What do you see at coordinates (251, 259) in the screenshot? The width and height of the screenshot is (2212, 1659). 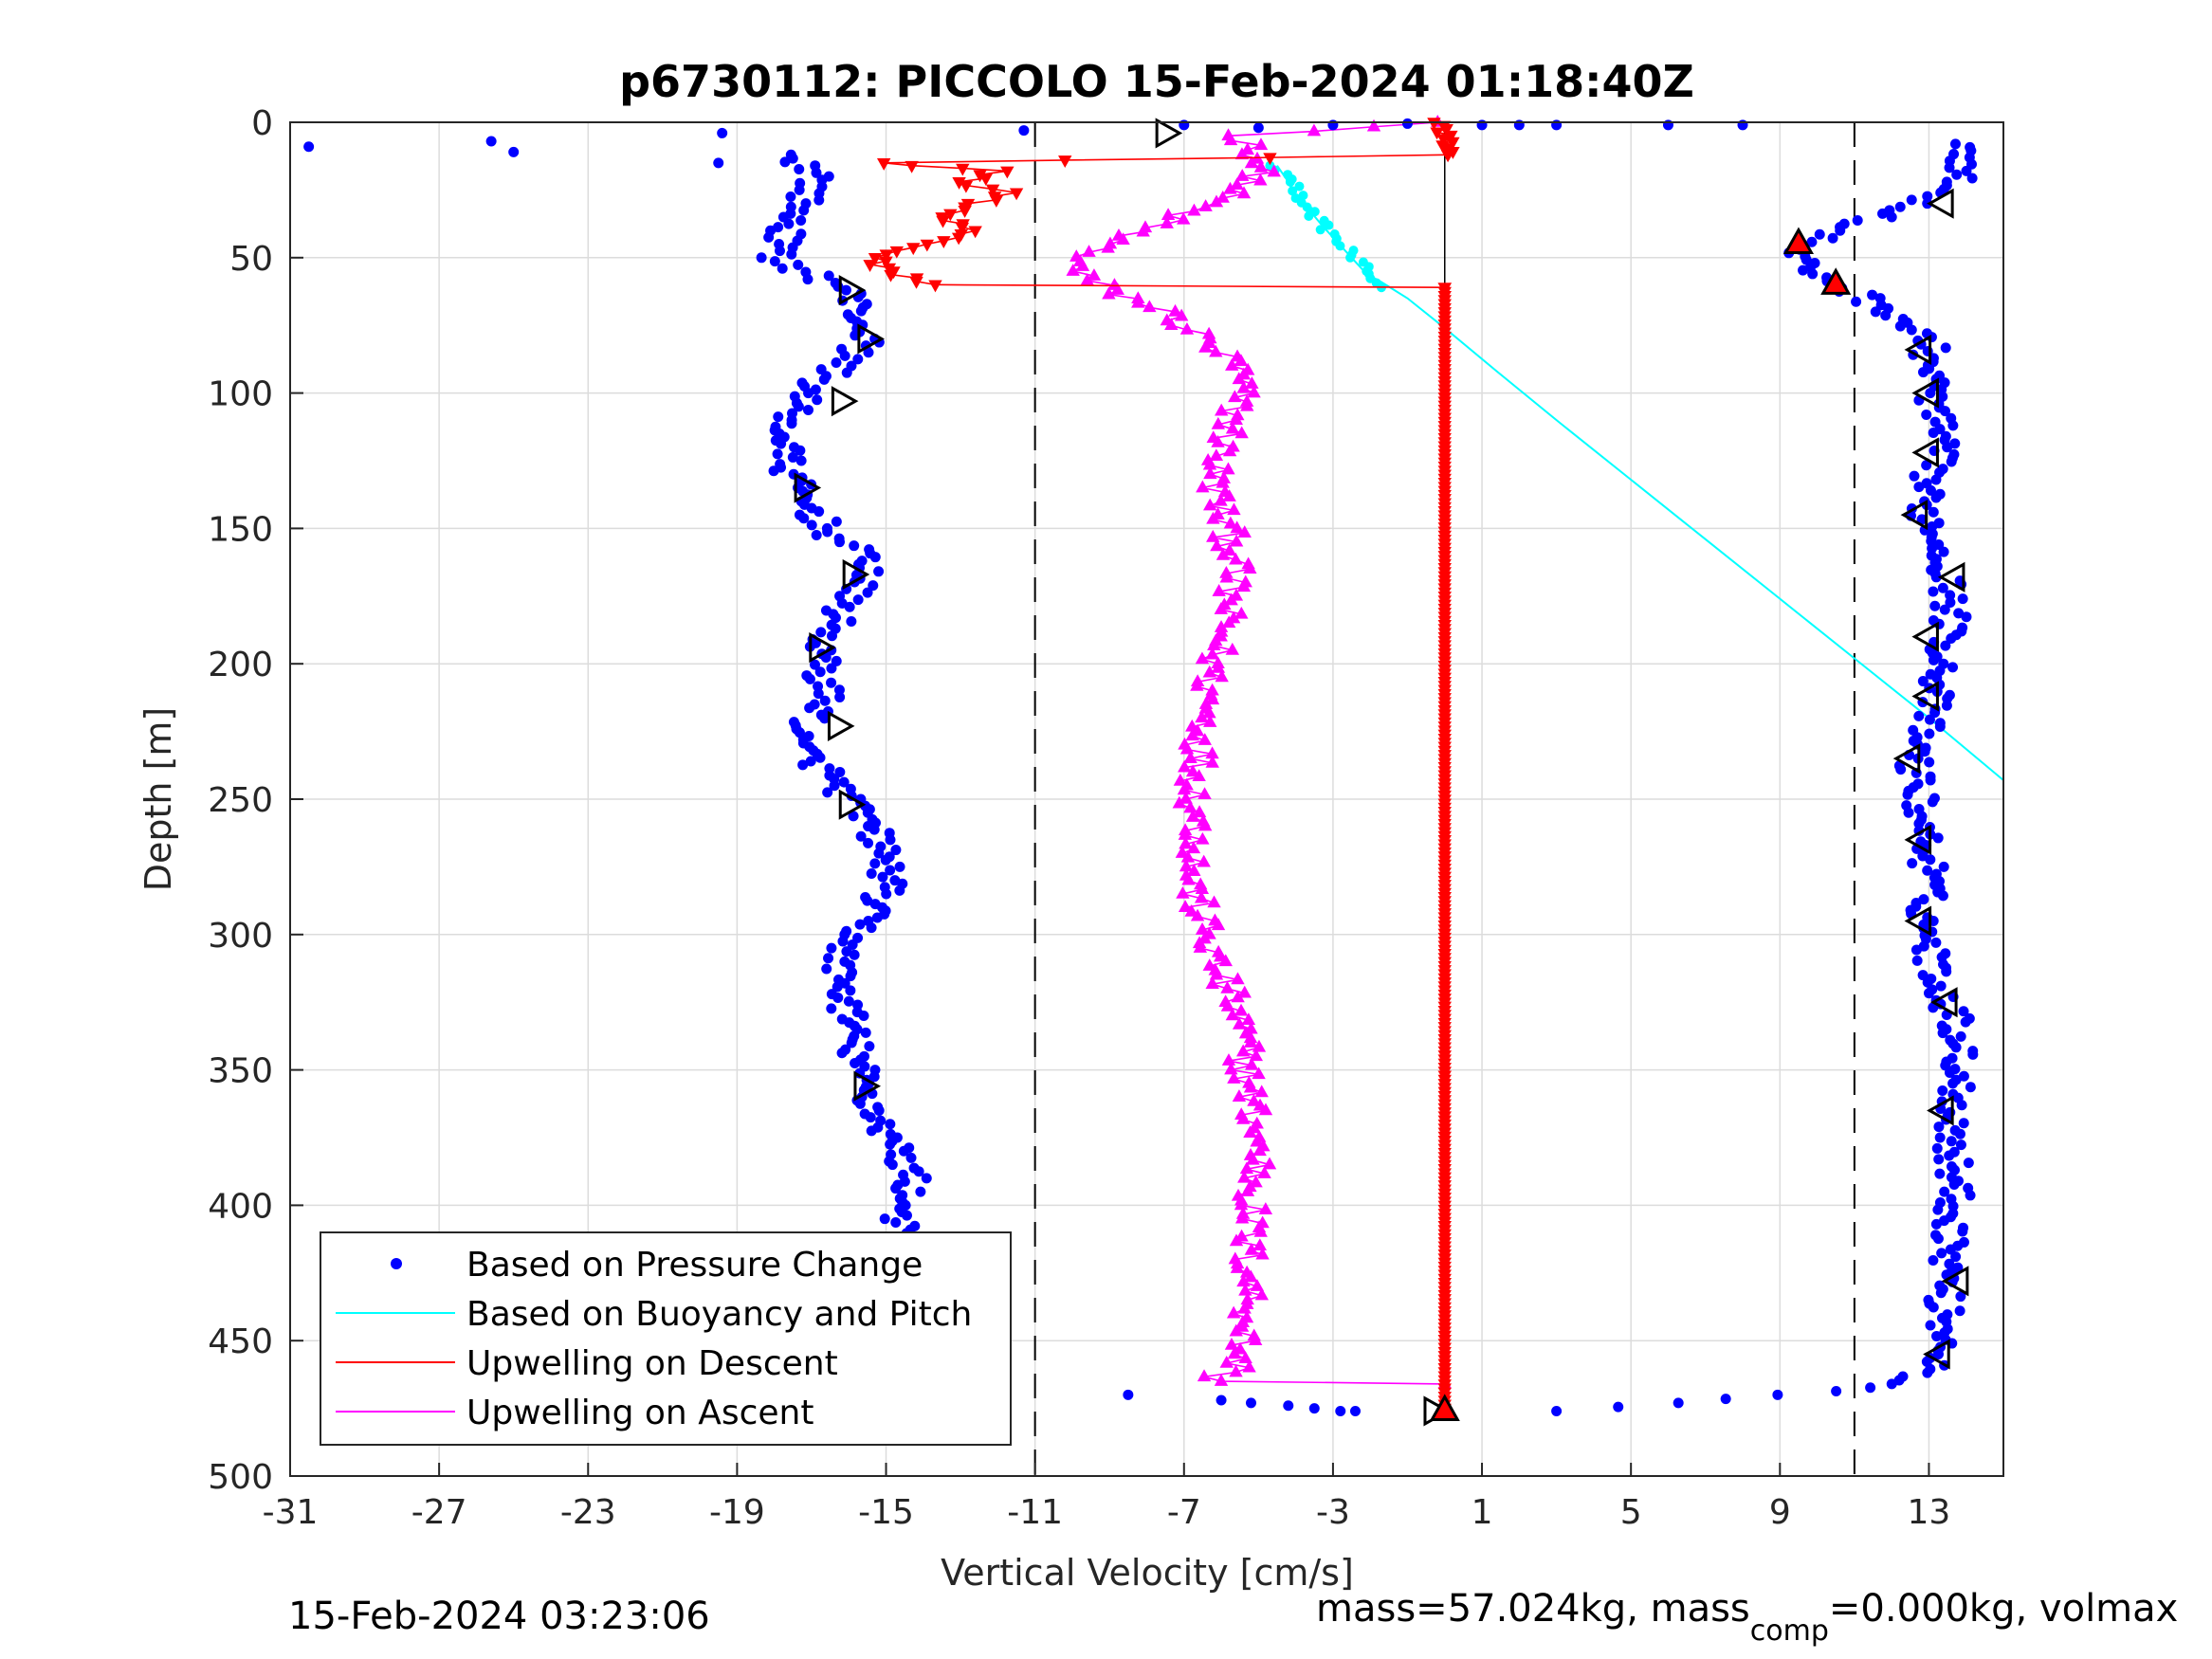 I see `y-tick-label: 50` at bounding box center [251, 259].